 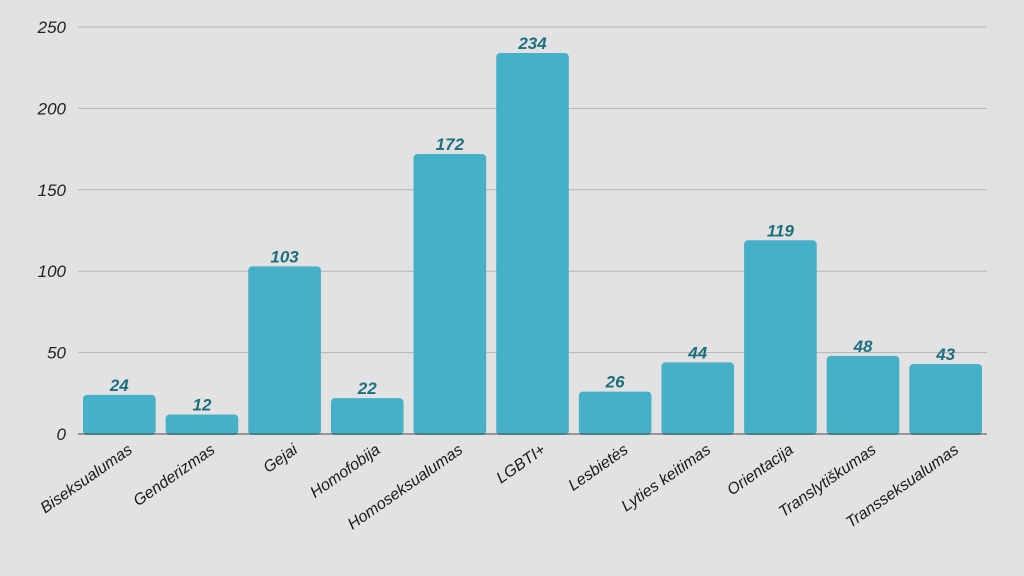 What do you see at coordinates (450, 144) in the screenshot?
I see `value-label: 172` at bounding box center [450, 144].